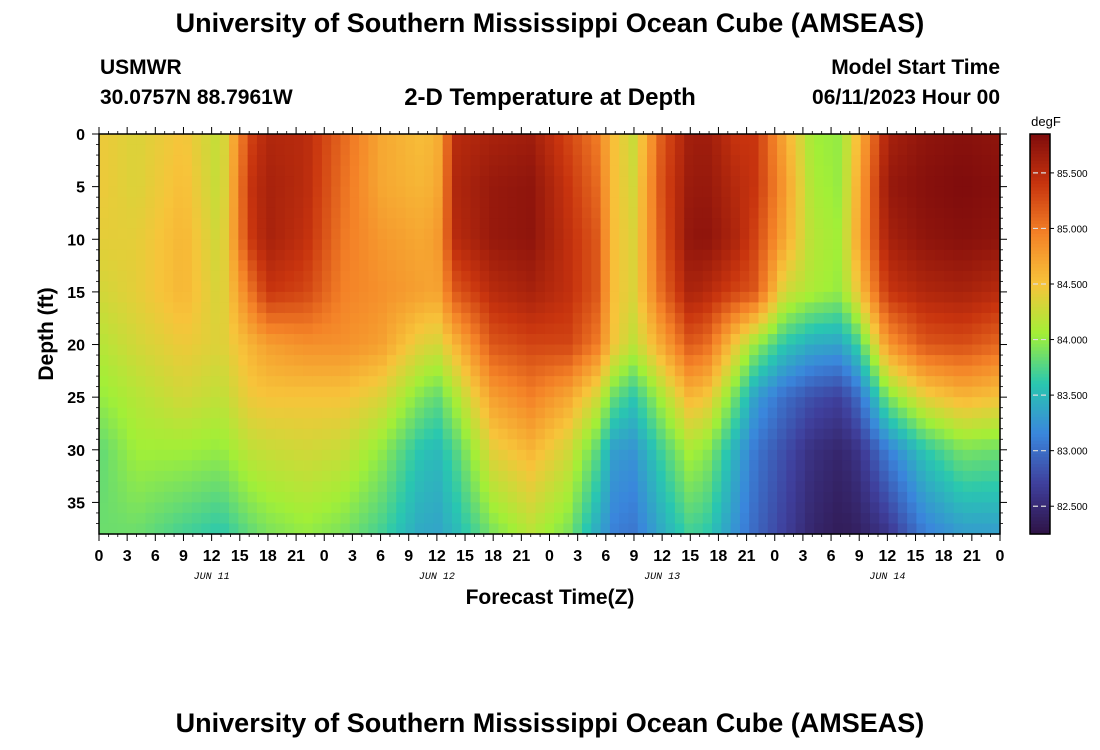 Image resolution: width=1100 pixels, height=750 pixels. What do you see at coordinates (521, 556) in the screenshot?
I see `x-tick-label: 21` at bounding box center [521, 556].